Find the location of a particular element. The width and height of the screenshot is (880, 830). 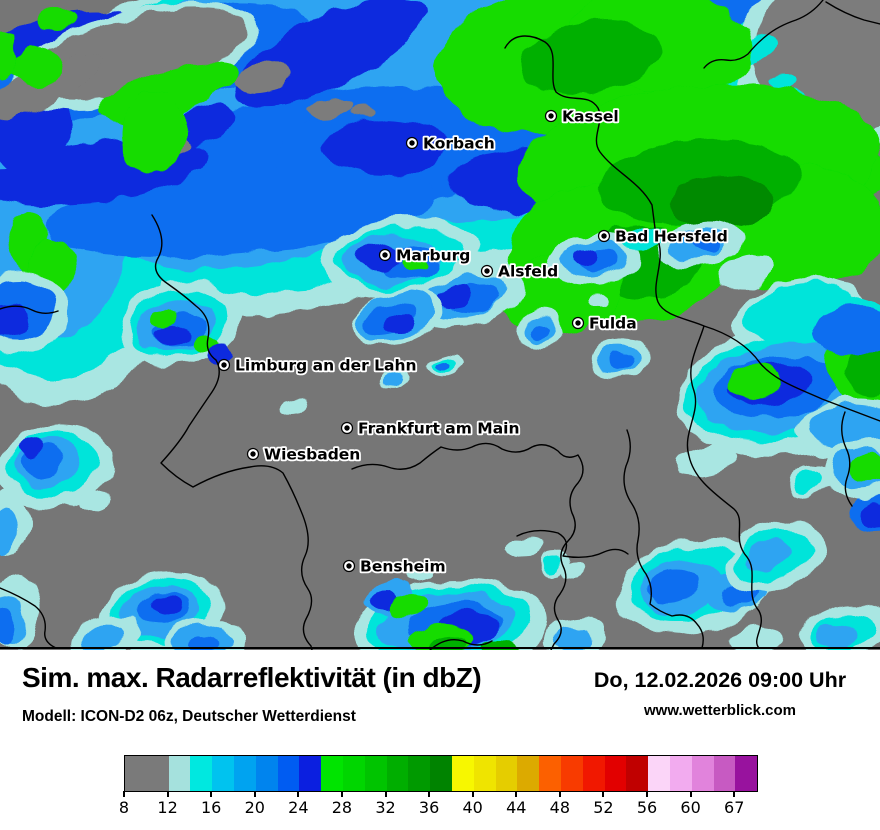

city-limburg-an-der-lahn: Limburg an der Lahn is located at coordinates (317, 365).